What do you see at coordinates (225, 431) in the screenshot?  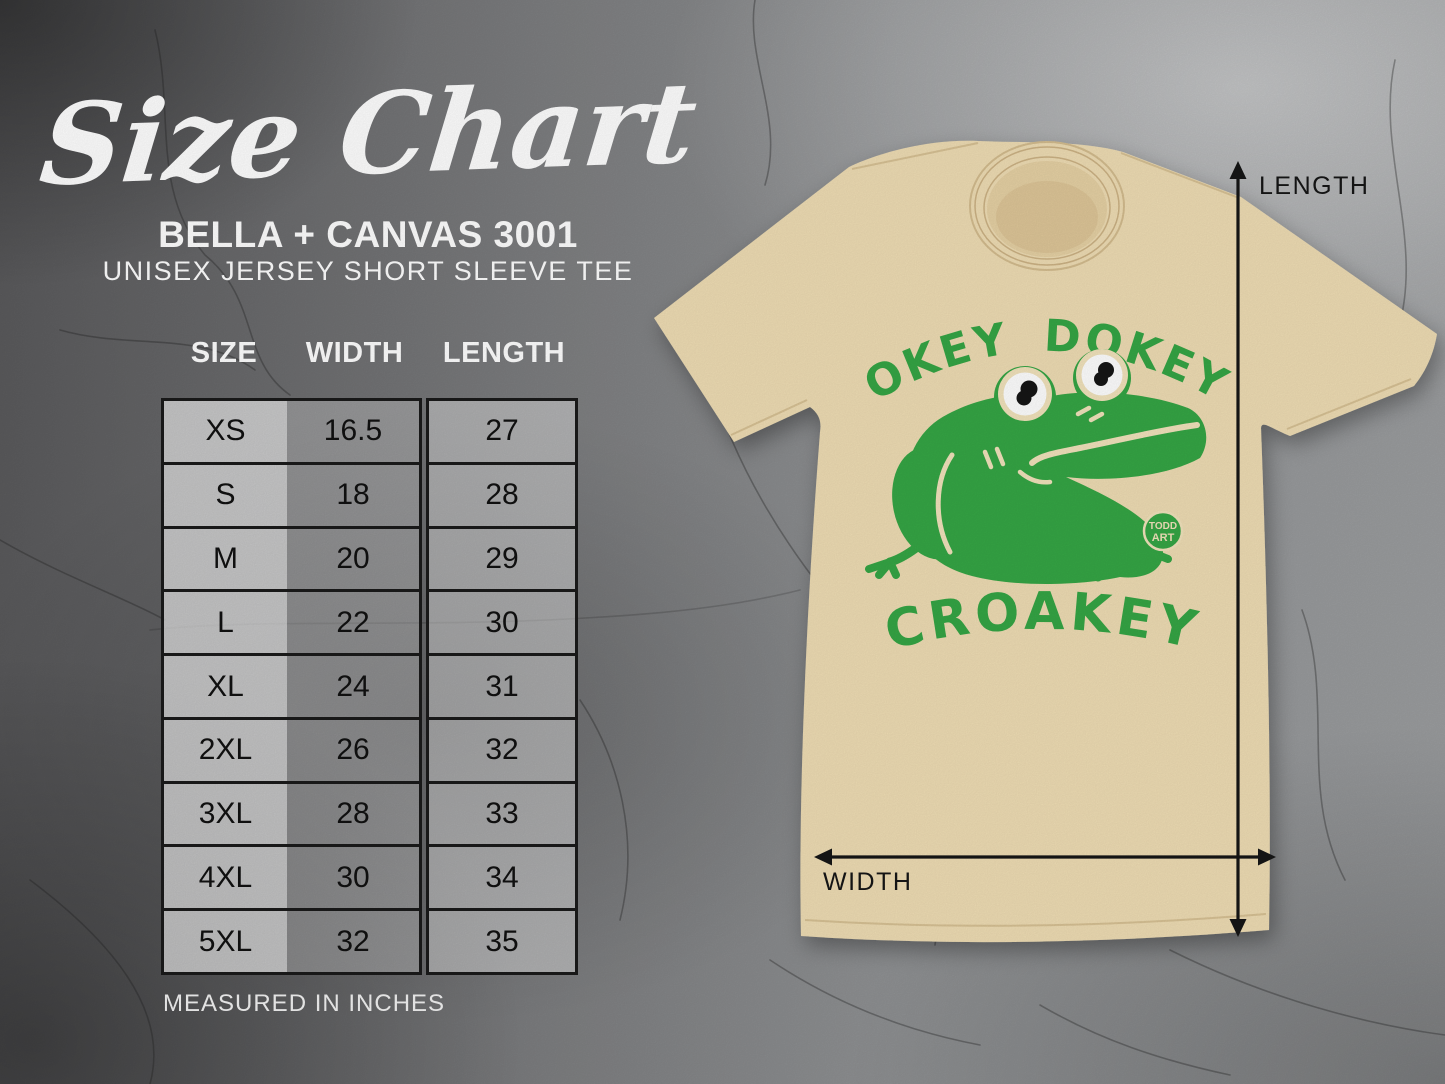 I see `size-cell: XS` at bounding box center [225, 431].